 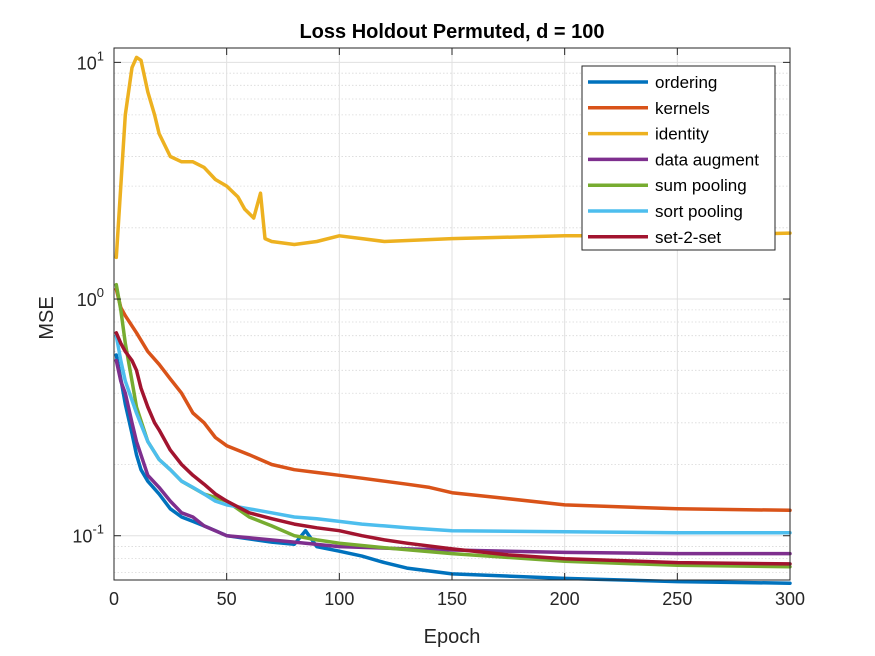 I want to click on x-tick-label: 200, so click(x=565, y=599).